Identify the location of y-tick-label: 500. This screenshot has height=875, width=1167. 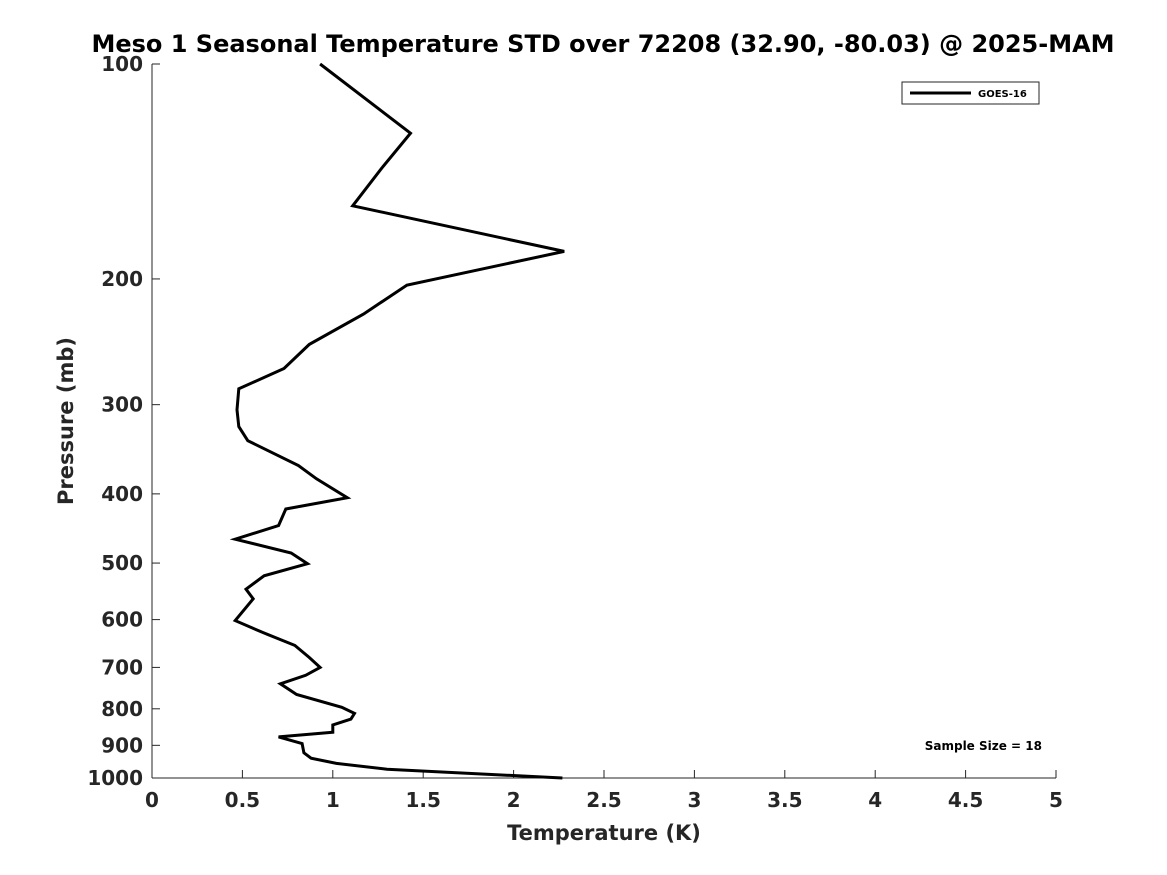
(122, 563).